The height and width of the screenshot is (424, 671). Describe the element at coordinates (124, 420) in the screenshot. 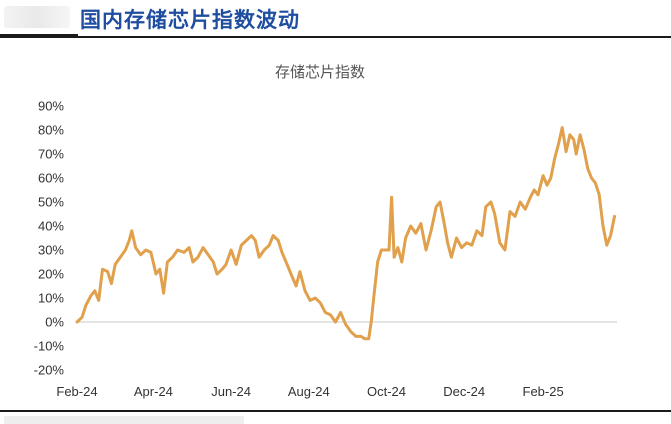

I see `blurred-source-note` at that location.